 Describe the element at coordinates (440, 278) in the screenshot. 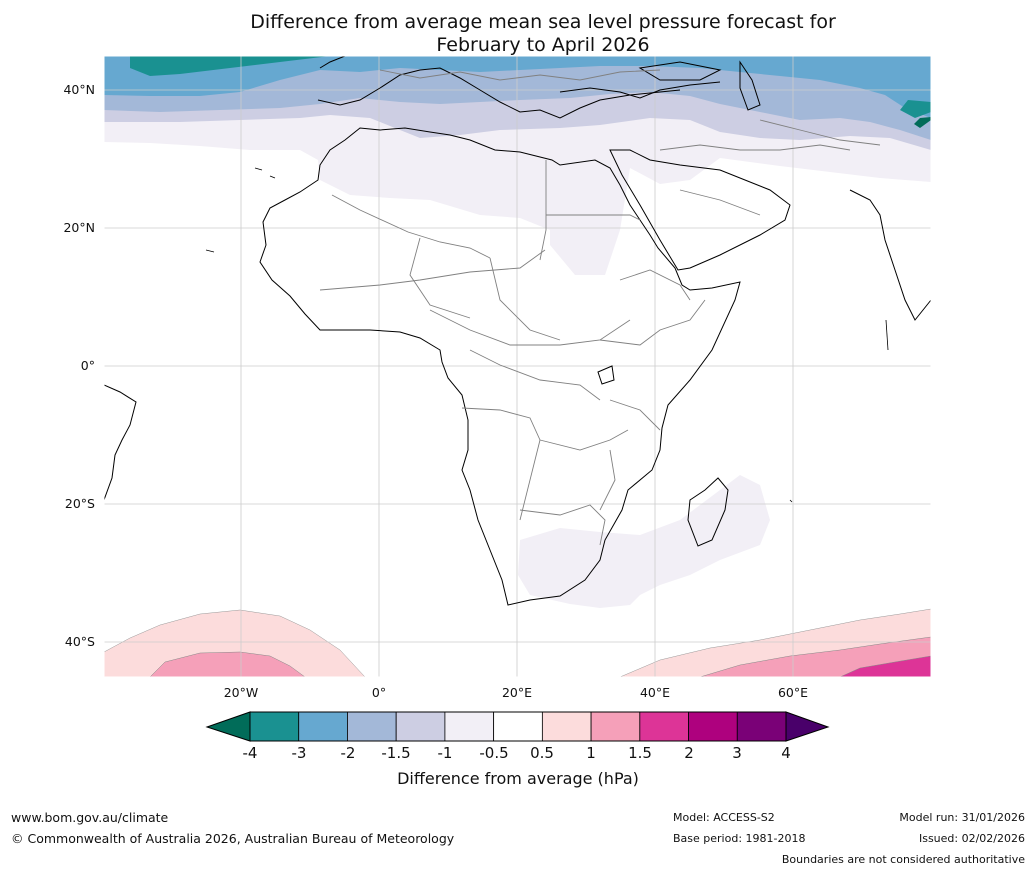

I see `border-niger-chad` at that location.